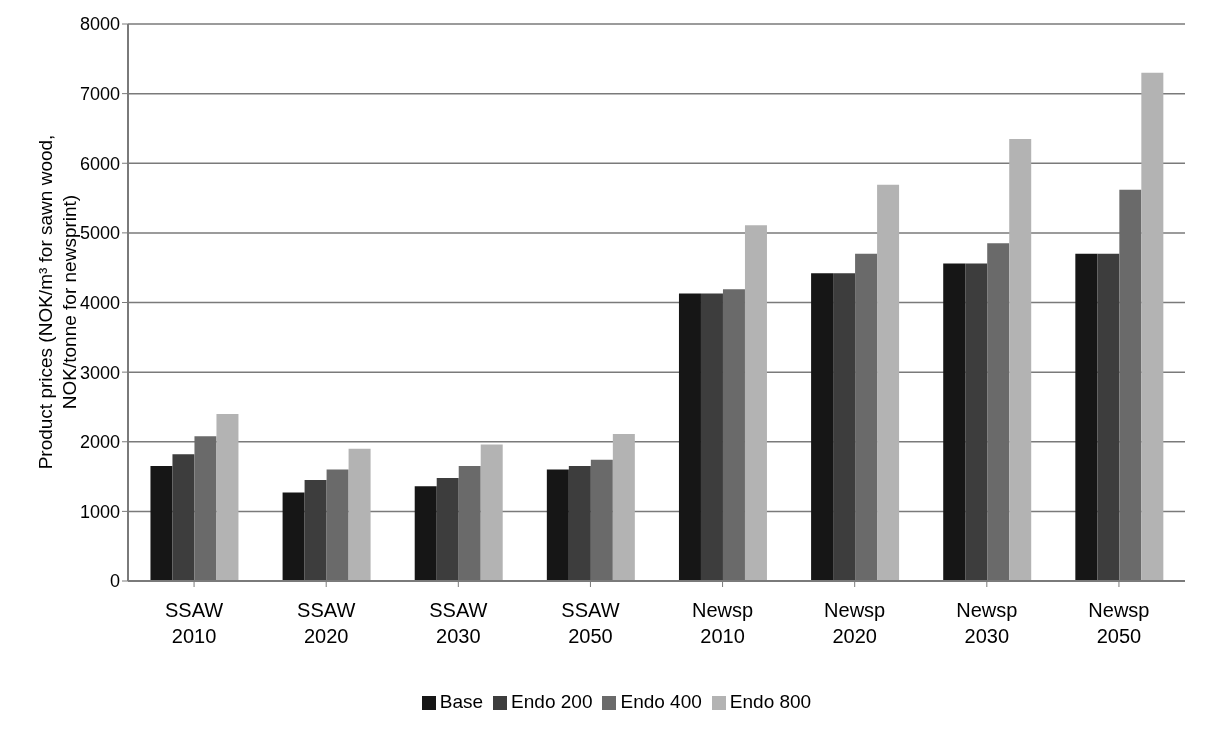  I want to click on legend-label: Endo 200, so click(552, 701).